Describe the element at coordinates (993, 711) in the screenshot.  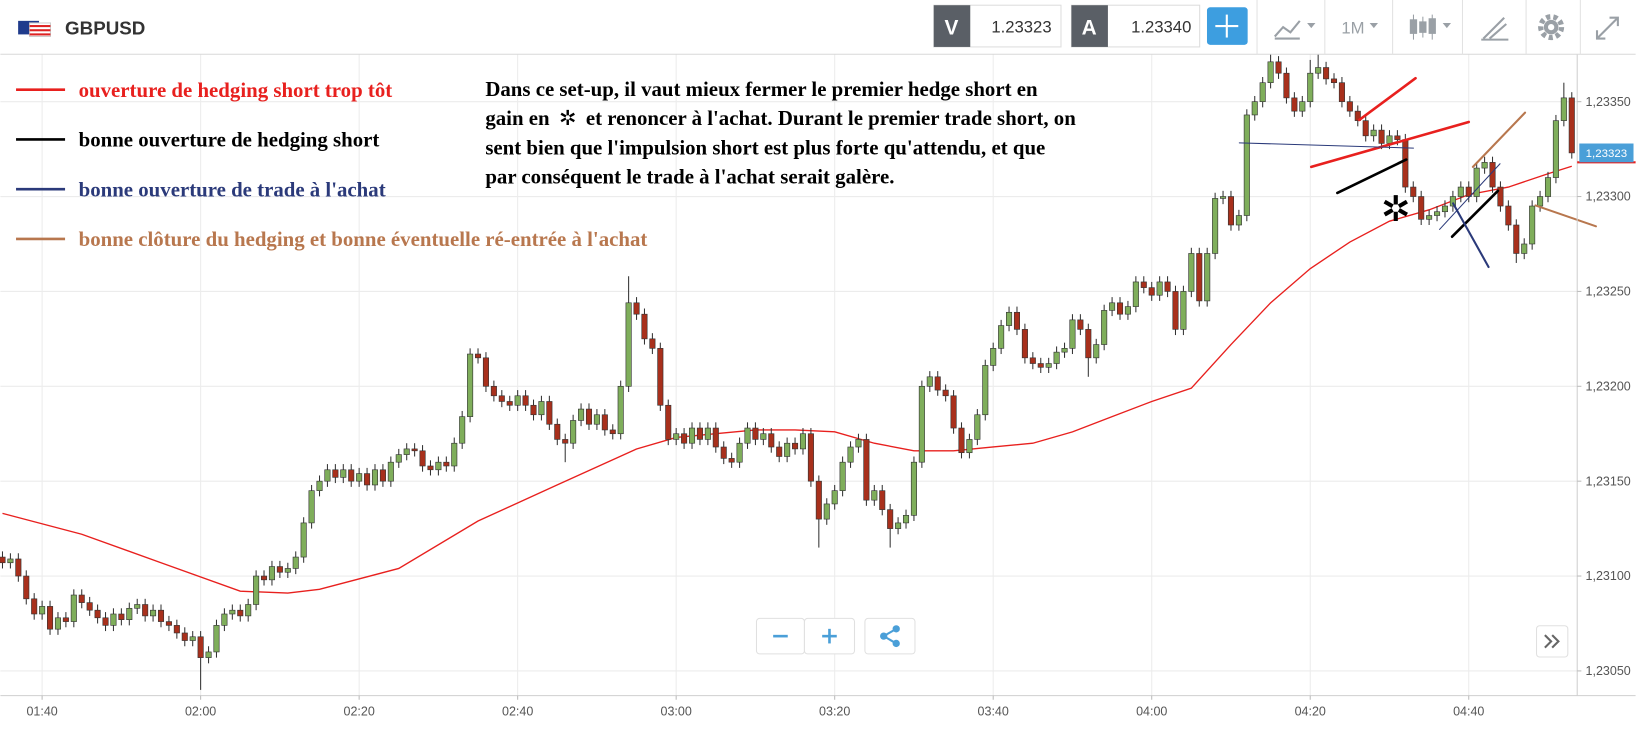
I see `x-tick-label: 03:40` at that location.